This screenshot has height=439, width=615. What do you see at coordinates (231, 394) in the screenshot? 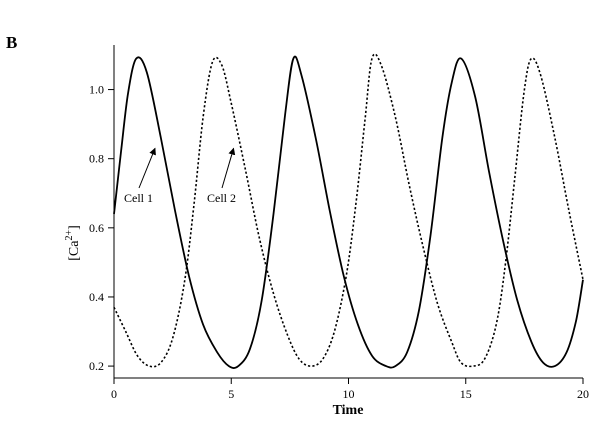
I see `x-tick-label: 5` at bounding box center [231, 394].